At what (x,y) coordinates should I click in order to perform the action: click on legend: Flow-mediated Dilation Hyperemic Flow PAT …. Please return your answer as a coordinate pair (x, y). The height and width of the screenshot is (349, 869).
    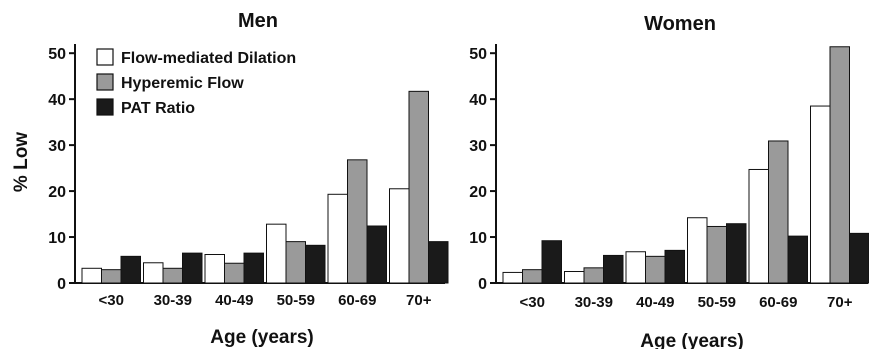
    Looking at the image, I should click on (196, 82).